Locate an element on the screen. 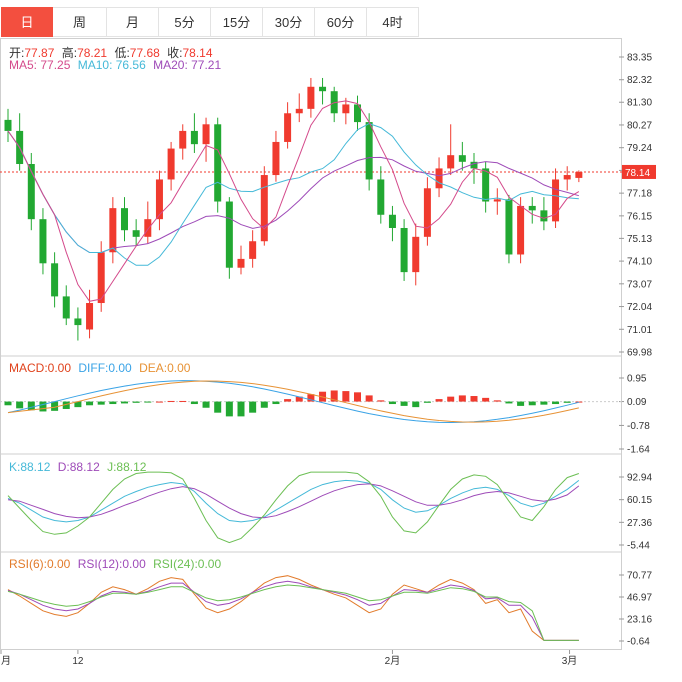 The height and width of the screenshot is (682, 682). ma-legend: MA5: 77.25 MA10: 76.56 MA20: 77.21 is located at coordinates (117, 65).